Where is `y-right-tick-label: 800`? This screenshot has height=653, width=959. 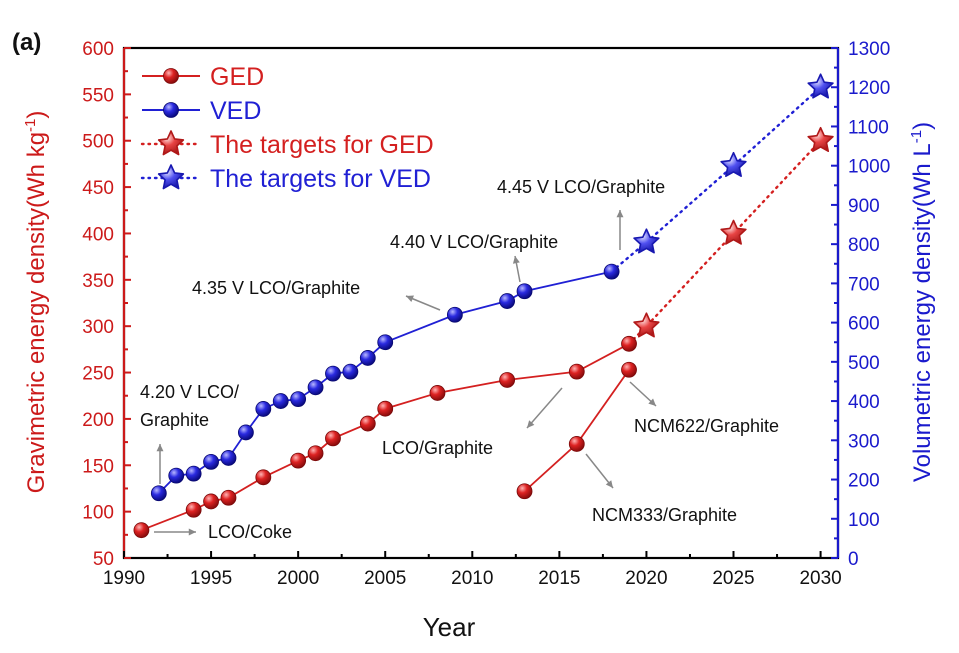 y-right-tick-label: 800 is located at coordinates (864, 245).